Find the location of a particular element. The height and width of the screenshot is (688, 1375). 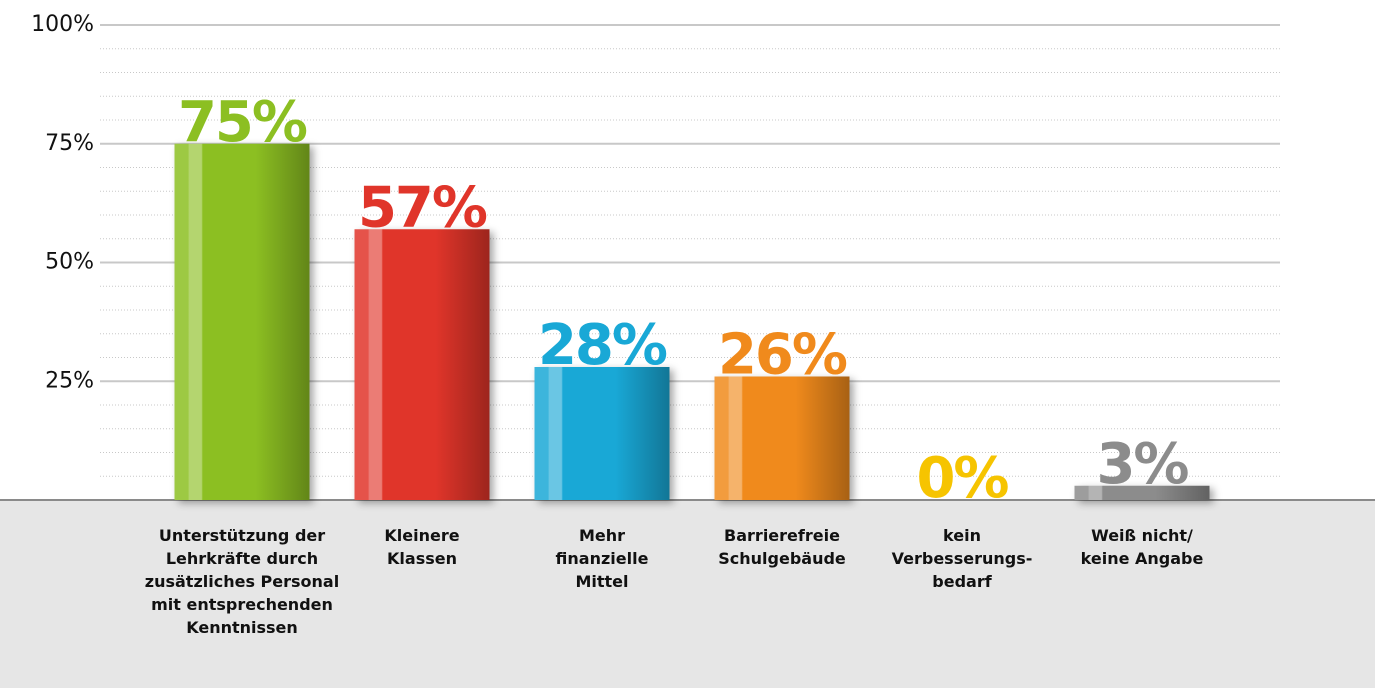

value-label: 26% is located at coordinates (782, 355).